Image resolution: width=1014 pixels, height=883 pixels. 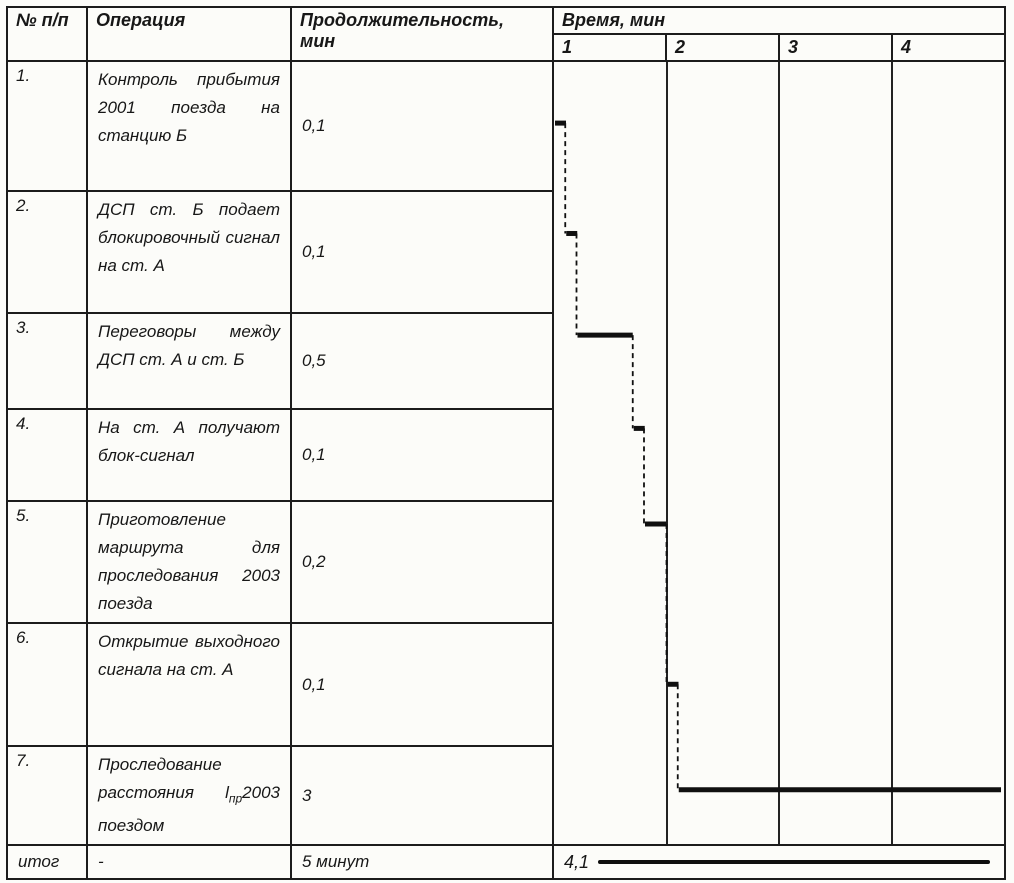 What do you see at coordinates (47, 562) in the screenshot?
I see `op-number-cell: 5.` at bounding box center [47, 562].